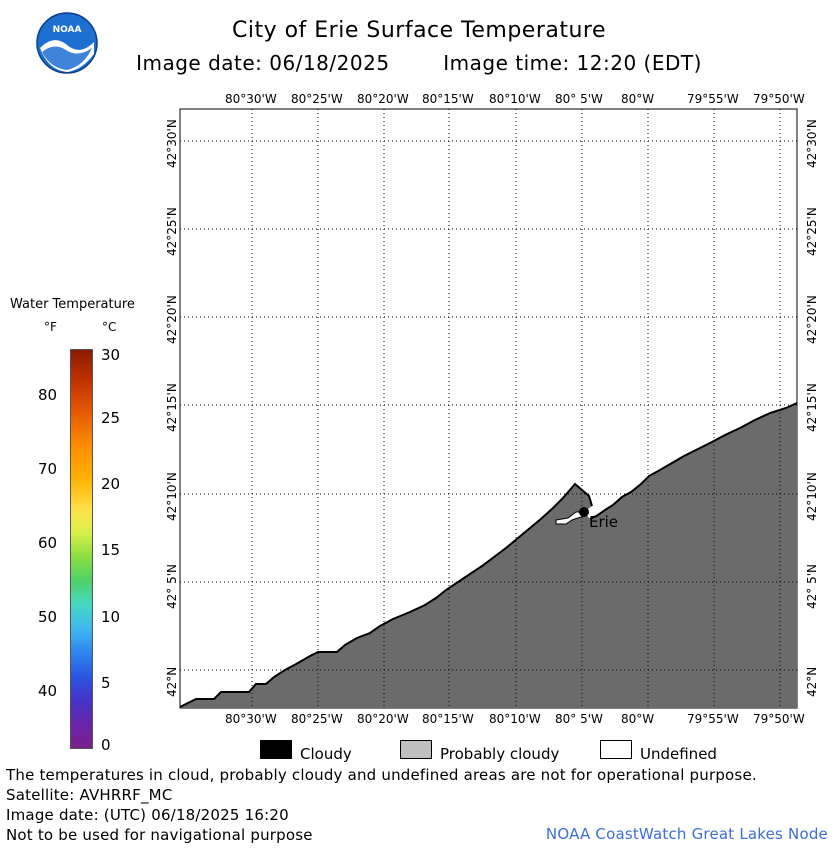 The image size is (838, 850). I want to click on image-time-label: Image time: 12:20 (EDT), so click(572, 63).